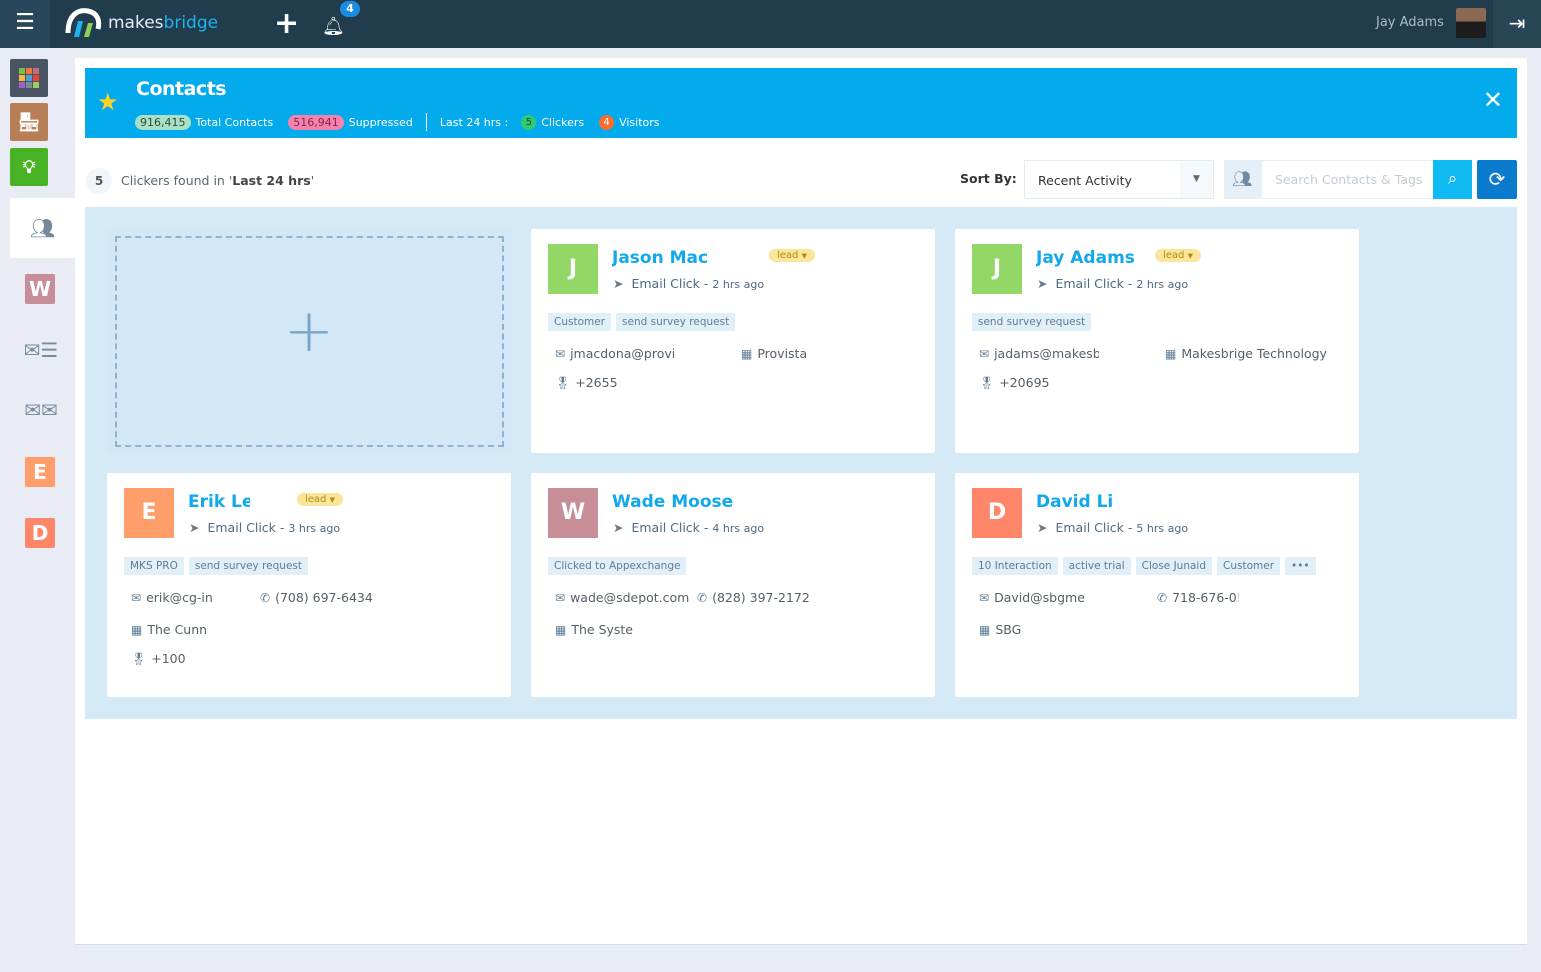 This screenshot has height=972, width=1541. What do you see at coordinates (287, 23) in the screenshot?
I see `add-icon: +` at bounding box center [287, 23].